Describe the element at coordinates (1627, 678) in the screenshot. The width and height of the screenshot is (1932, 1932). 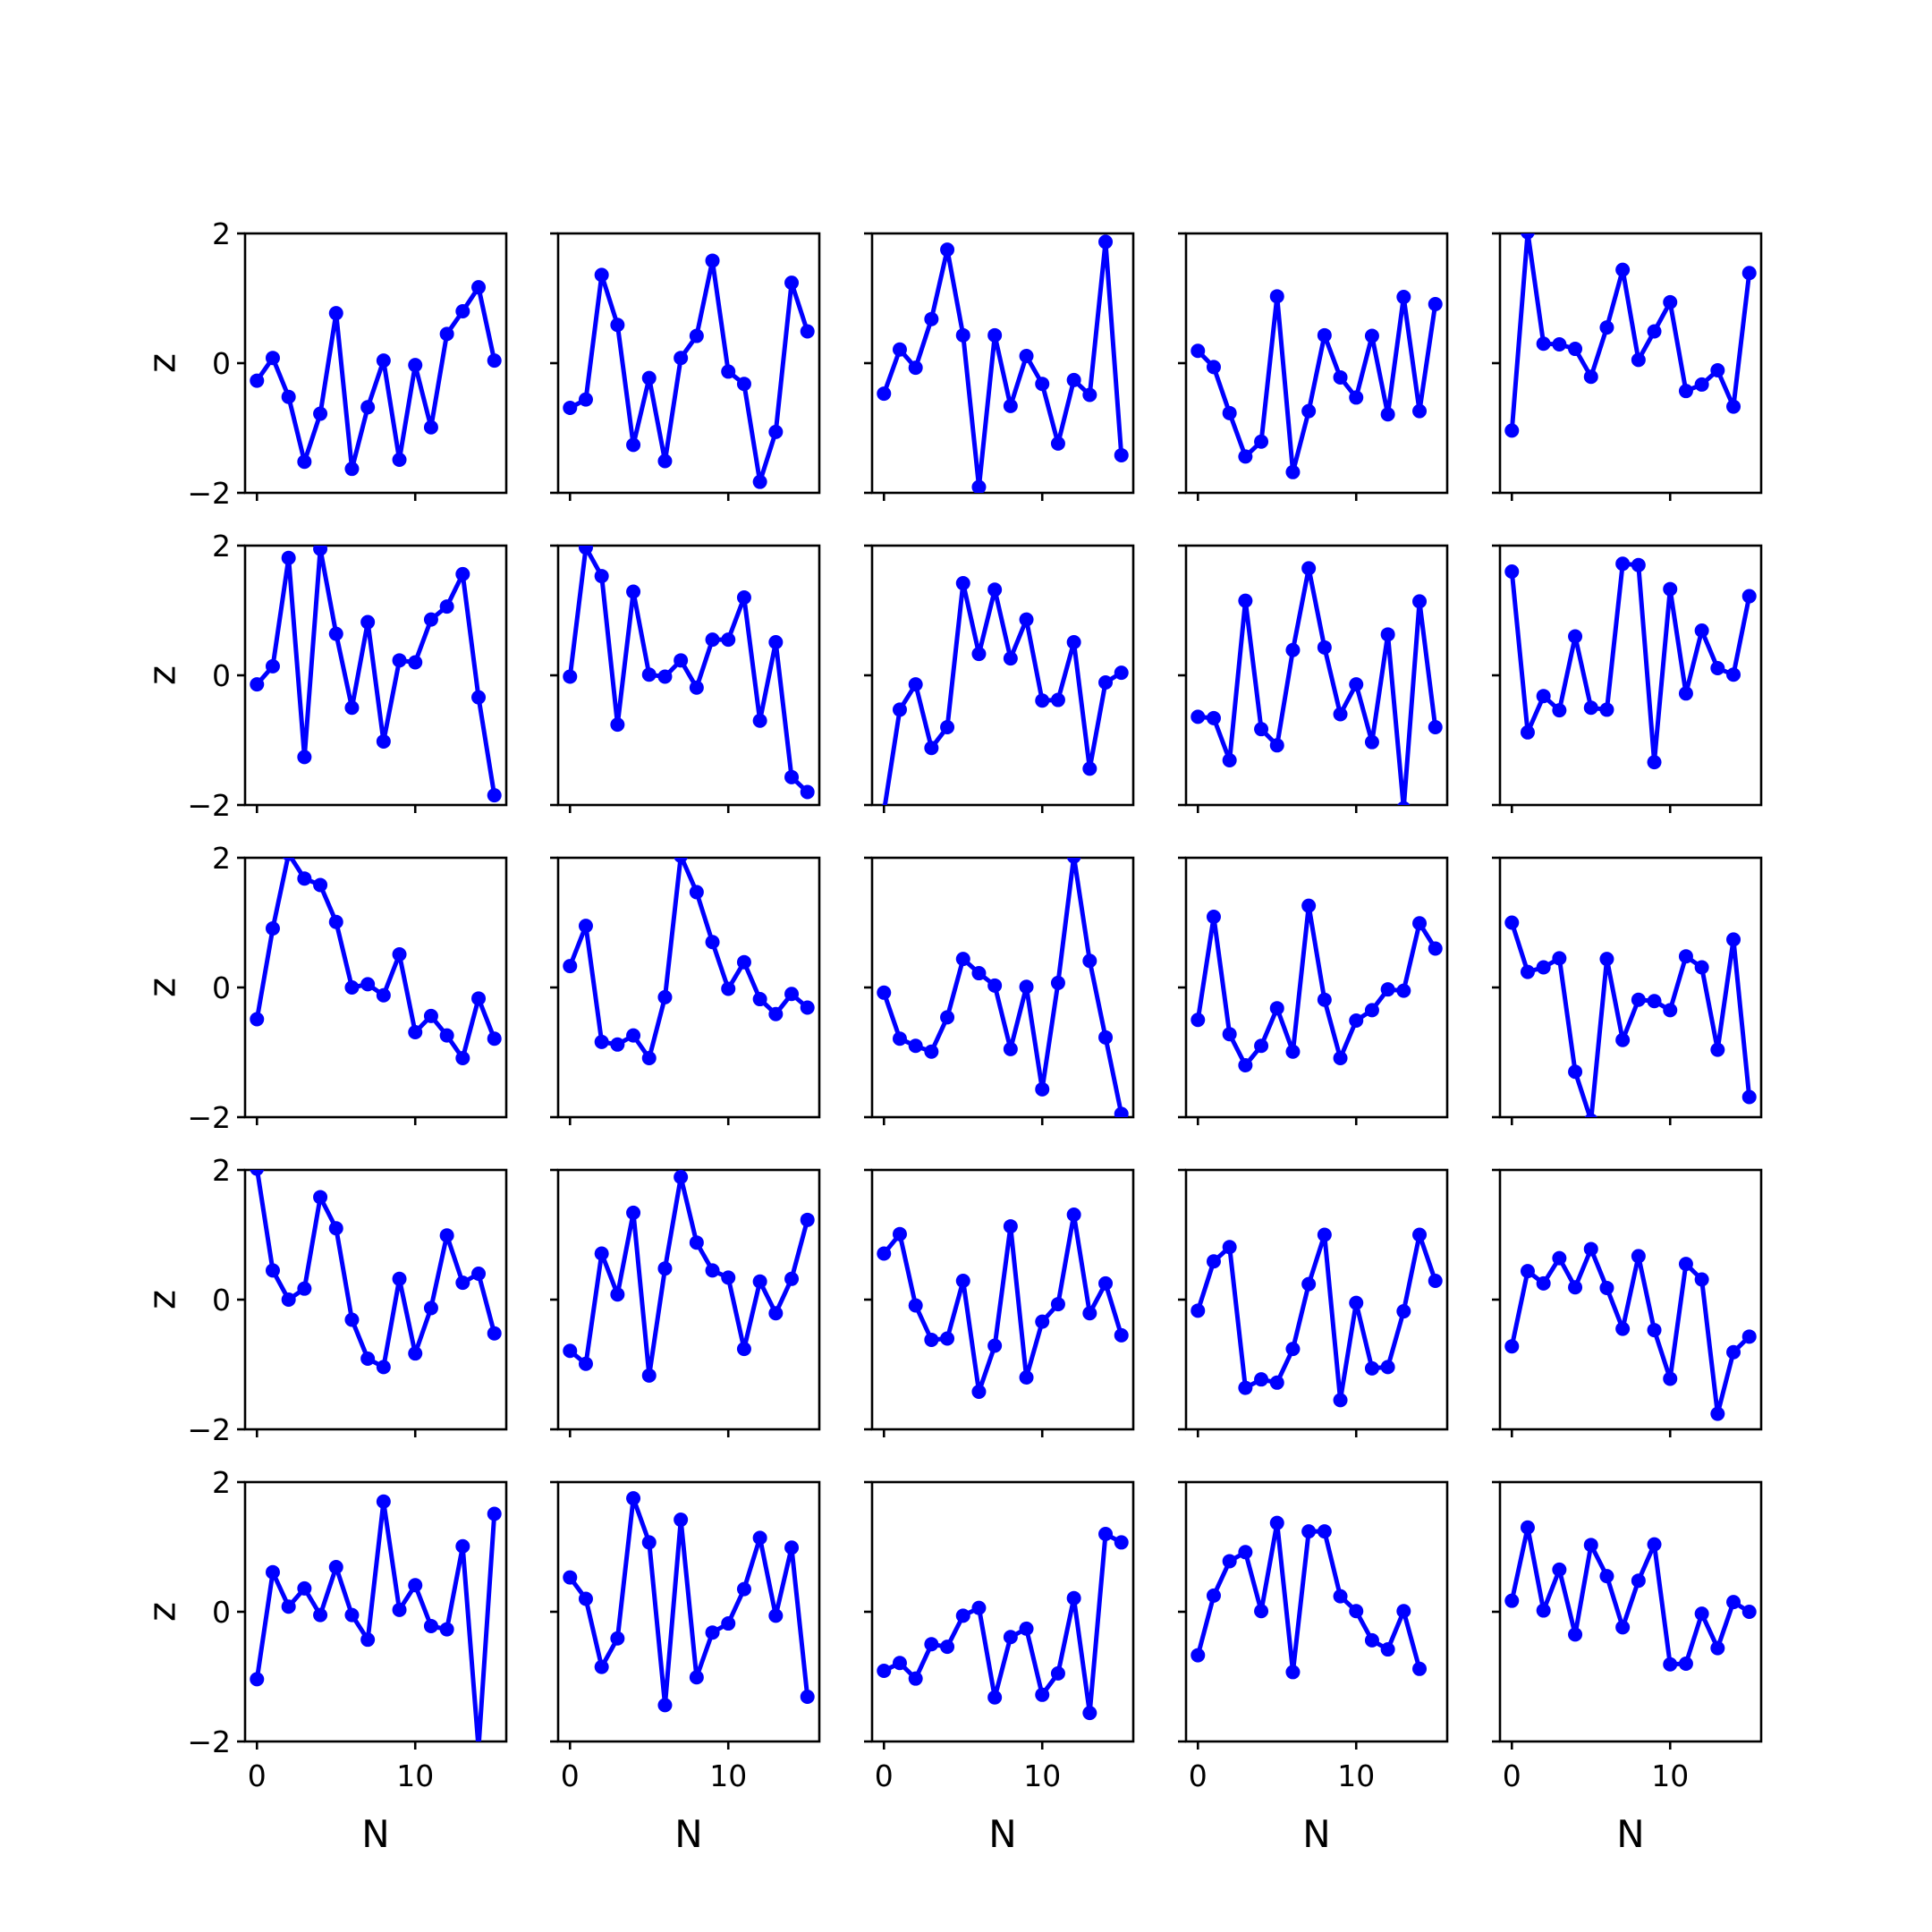
I see `subplot-r2-c5` at that location.